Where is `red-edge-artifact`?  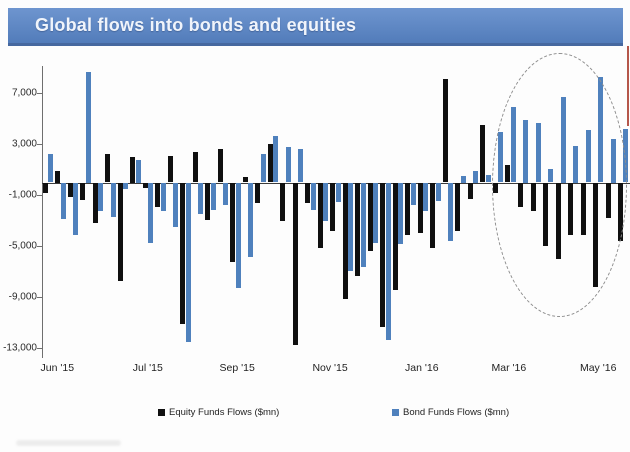
red-edge-artifact is located at coordinates (628, 86).